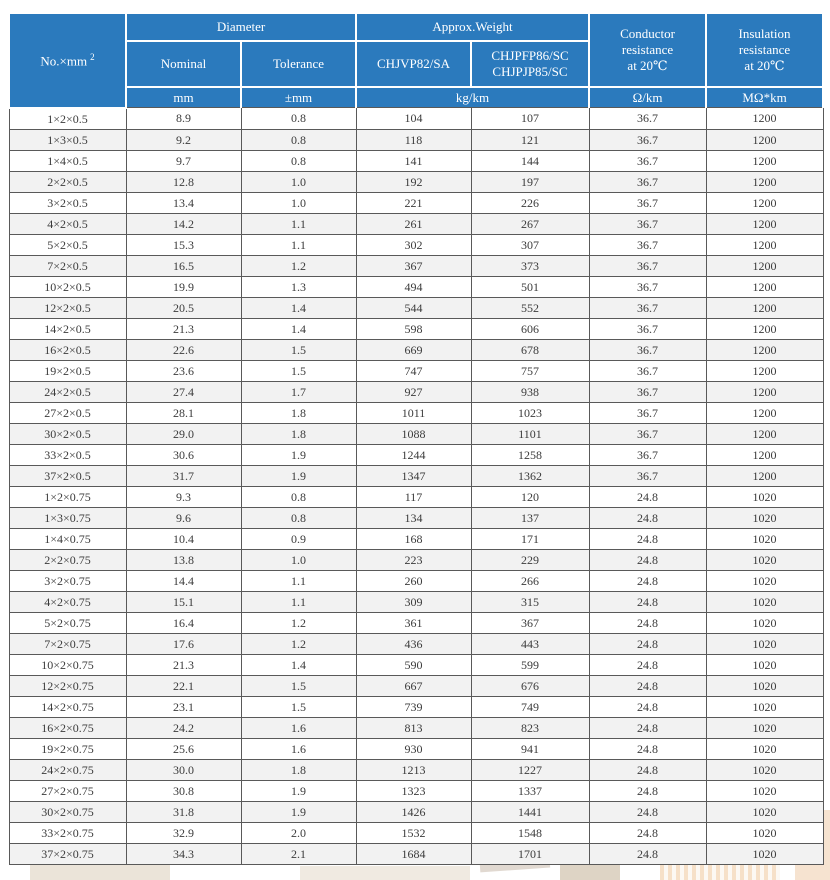 The image size is (830, 880). I want to click on tolerance-cell: 1.0, so click(298, 181).